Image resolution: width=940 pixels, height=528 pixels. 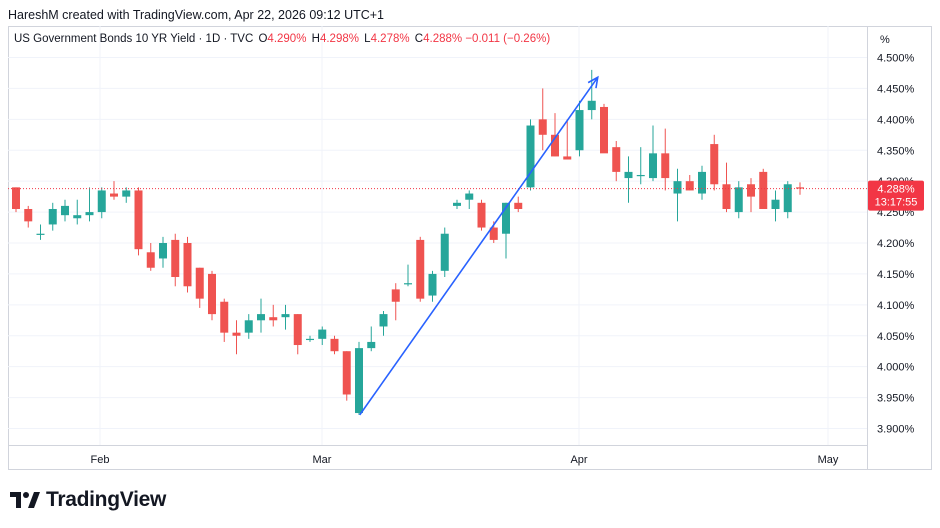 I want to click on tradingview-logo: TradingView, so click(x=88, y=500).